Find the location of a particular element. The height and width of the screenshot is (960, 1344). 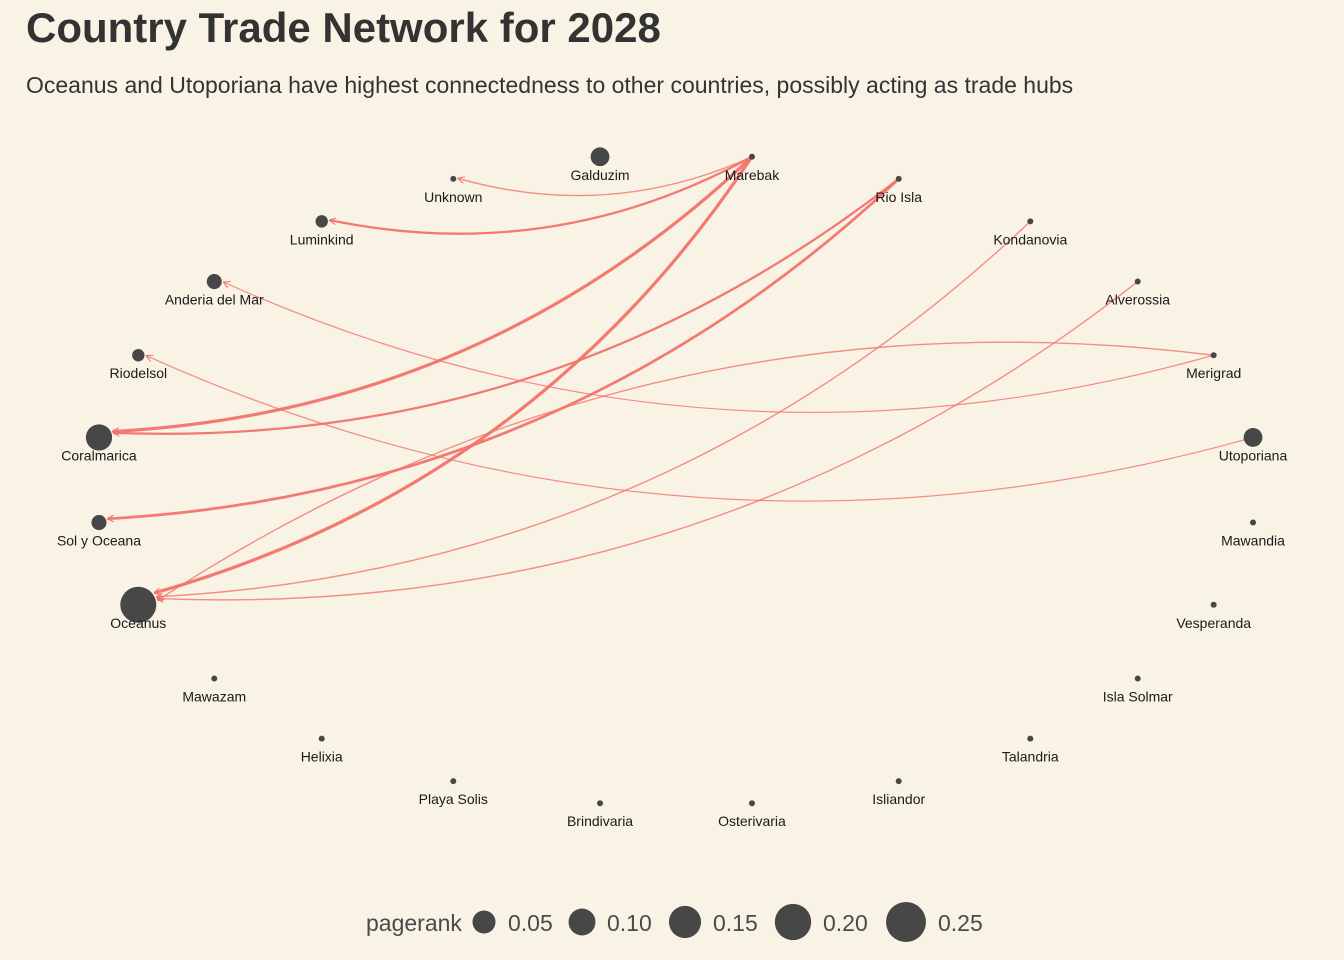

node-vesperanda is located at coordinates (1213, 604).